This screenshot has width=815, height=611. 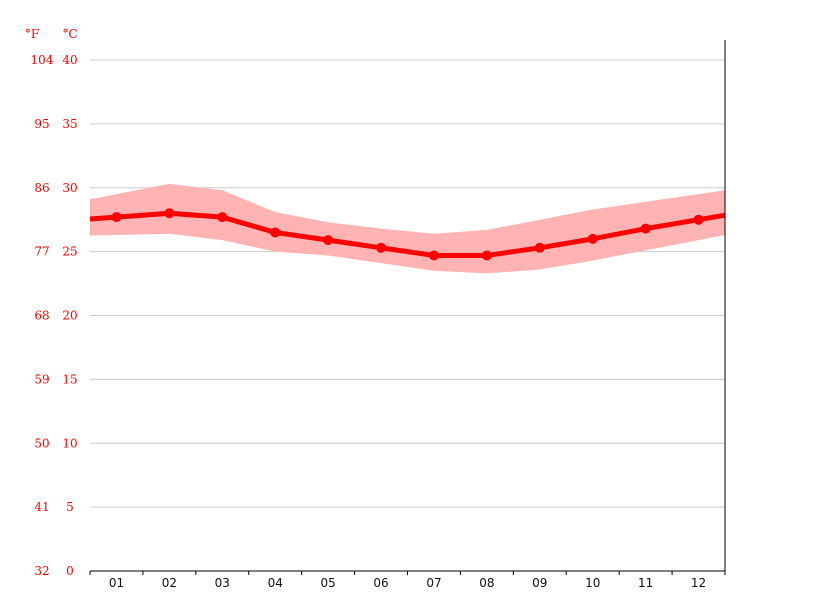 I want to click on x-tick-label: 05, so click(x=327, y=583).